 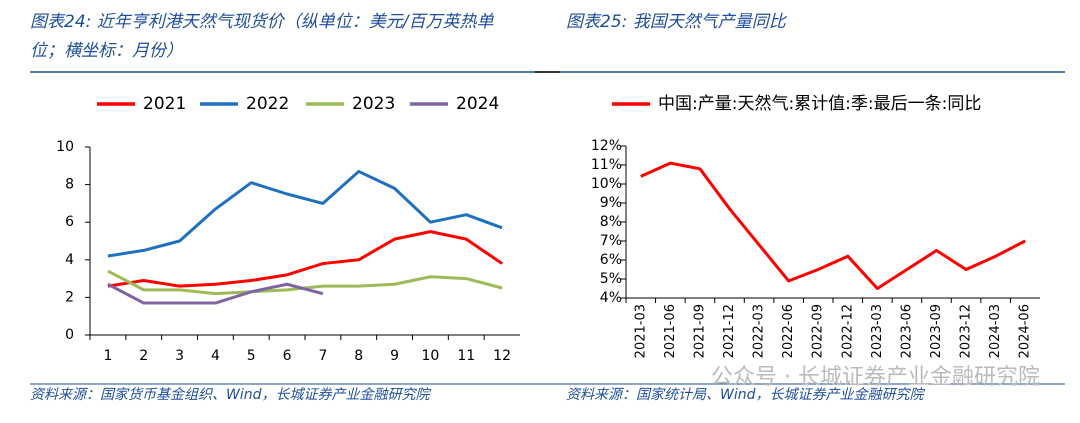 What do you see at coordinates (164, 104) in the screenshot?
I see `legend-label: 2021` at bounding box center [164, 104].